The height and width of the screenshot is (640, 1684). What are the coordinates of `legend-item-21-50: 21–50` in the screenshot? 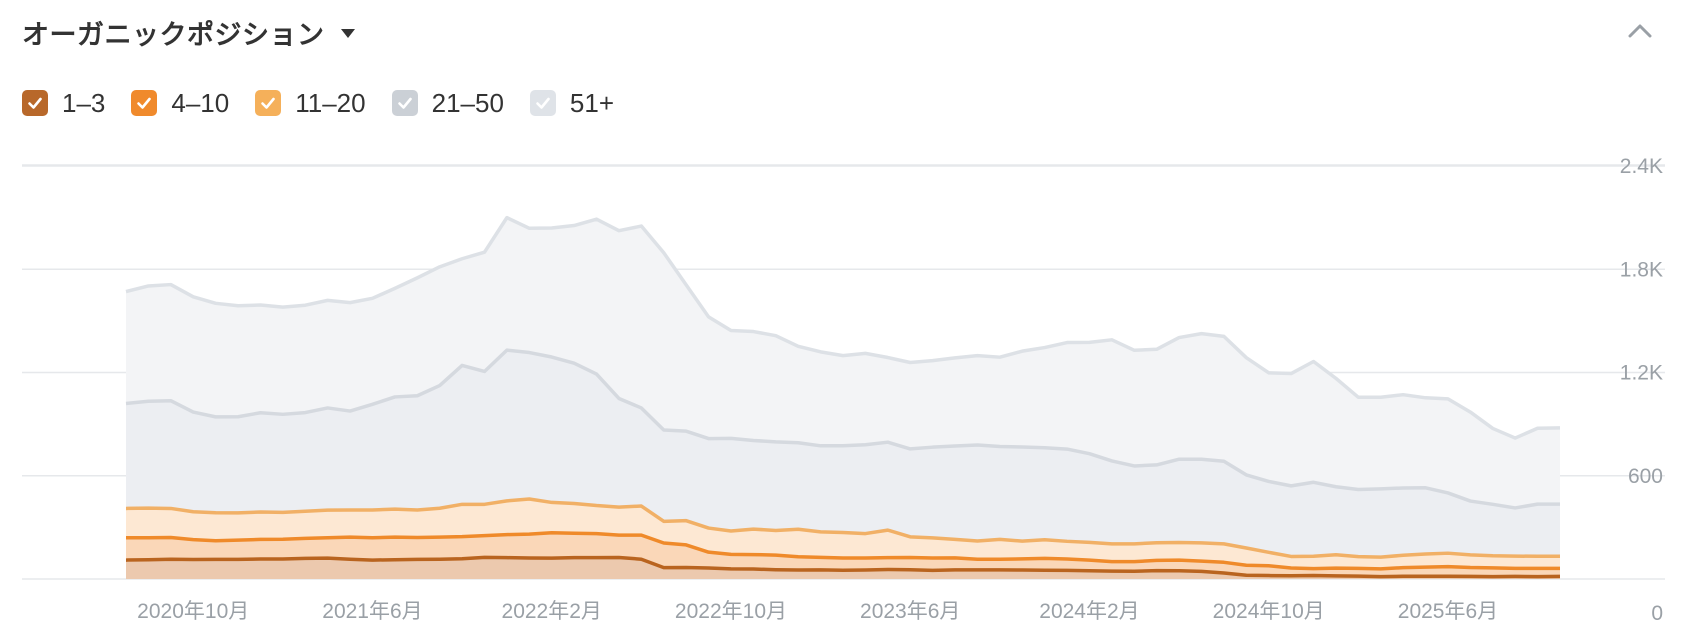 It's located at (447, 103).